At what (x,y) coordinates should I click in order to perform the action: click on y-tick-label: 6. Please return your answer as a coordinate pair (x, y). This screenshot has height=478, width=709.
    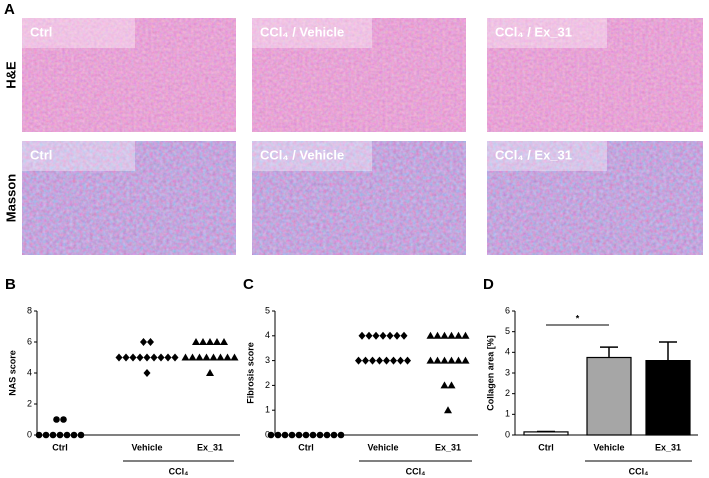
    Looking at the image, I should click on (507, 310).